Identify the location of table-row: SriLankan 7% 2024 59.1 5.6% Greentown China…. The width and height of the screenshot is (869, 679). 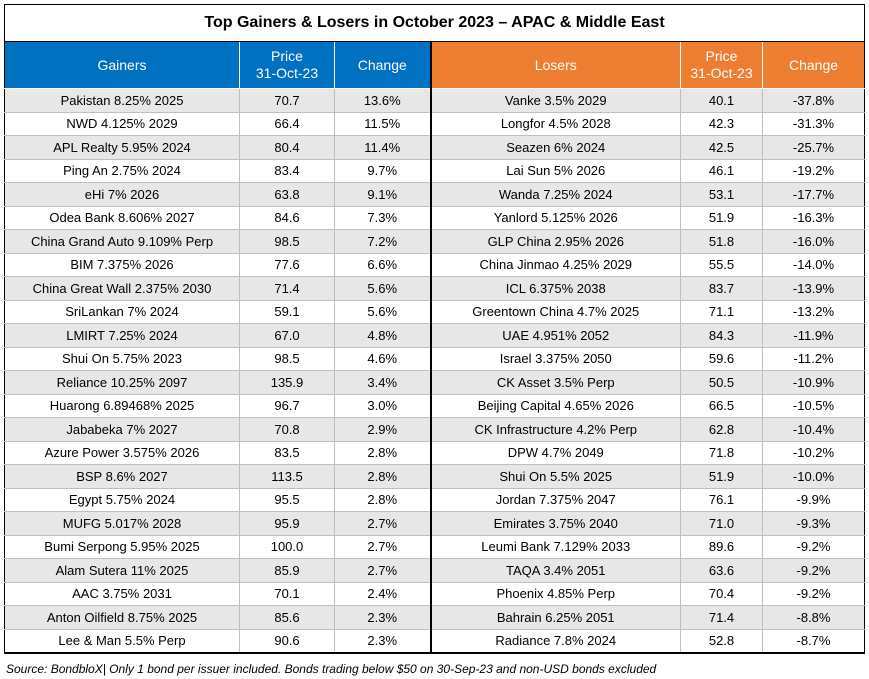
(435, 311).